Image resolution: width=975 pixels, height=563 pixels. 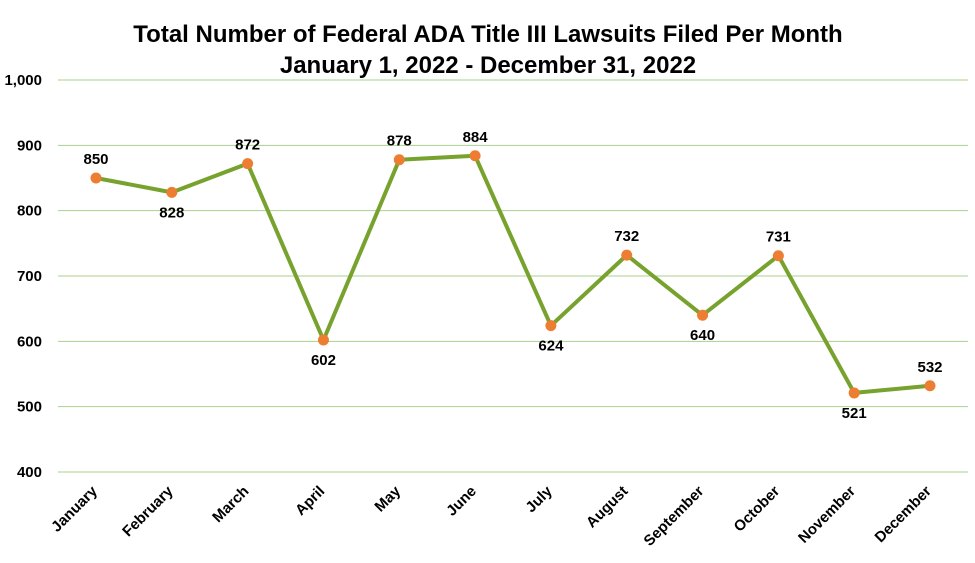 I want to click on y-tick-label: 500, so click(x=29, y=407).